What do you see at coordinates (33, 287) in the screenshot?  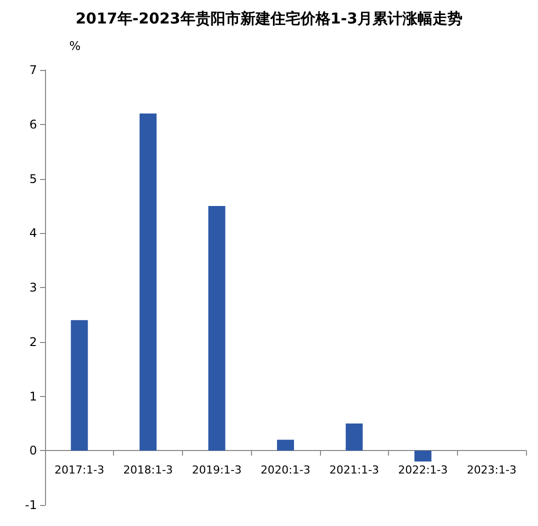 I see `y-tick-label: 3` at bounding box center [33, 287].